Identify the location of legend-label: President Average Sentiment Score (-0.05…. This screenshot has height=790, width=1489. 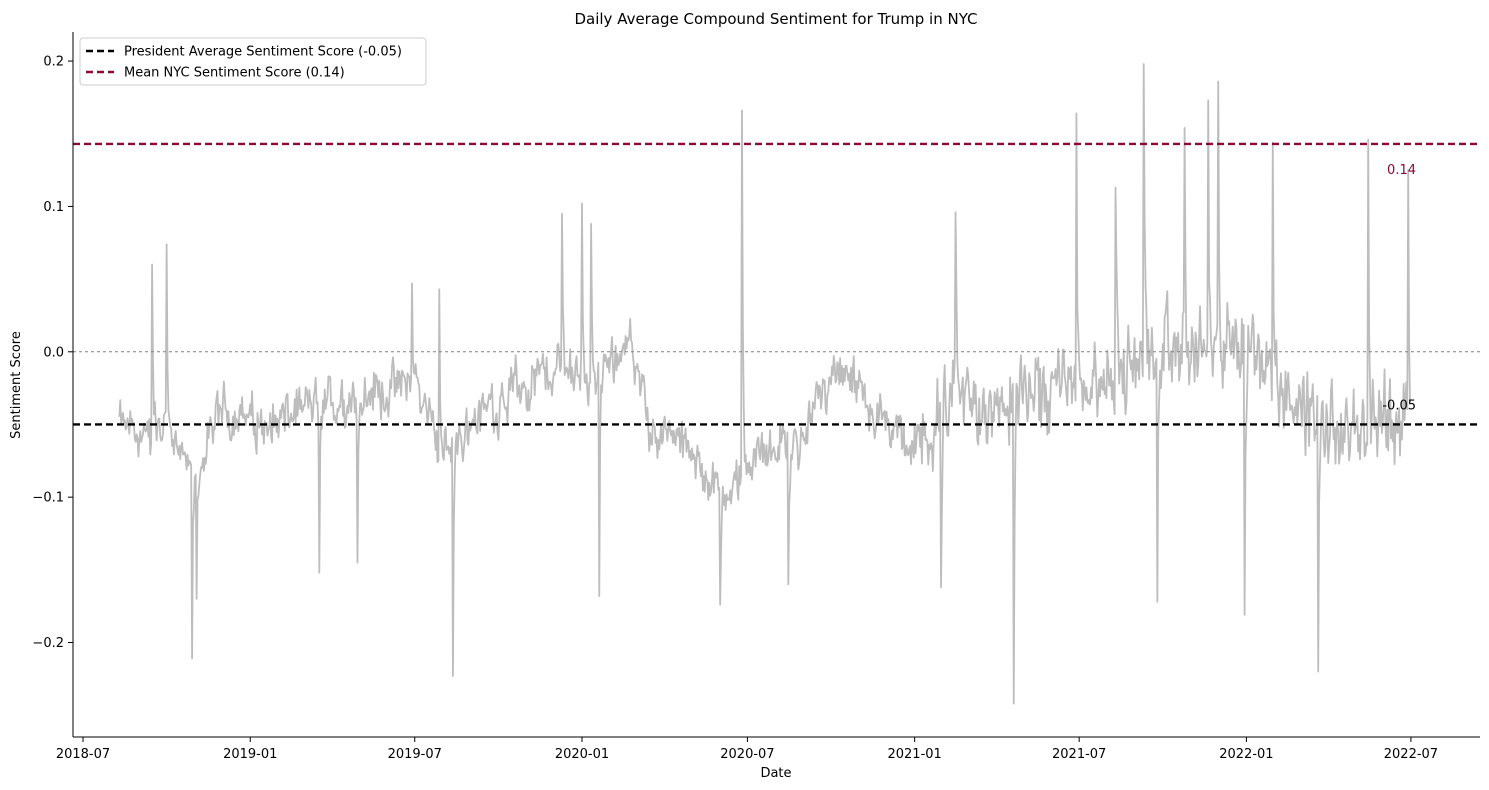
(263, 52).